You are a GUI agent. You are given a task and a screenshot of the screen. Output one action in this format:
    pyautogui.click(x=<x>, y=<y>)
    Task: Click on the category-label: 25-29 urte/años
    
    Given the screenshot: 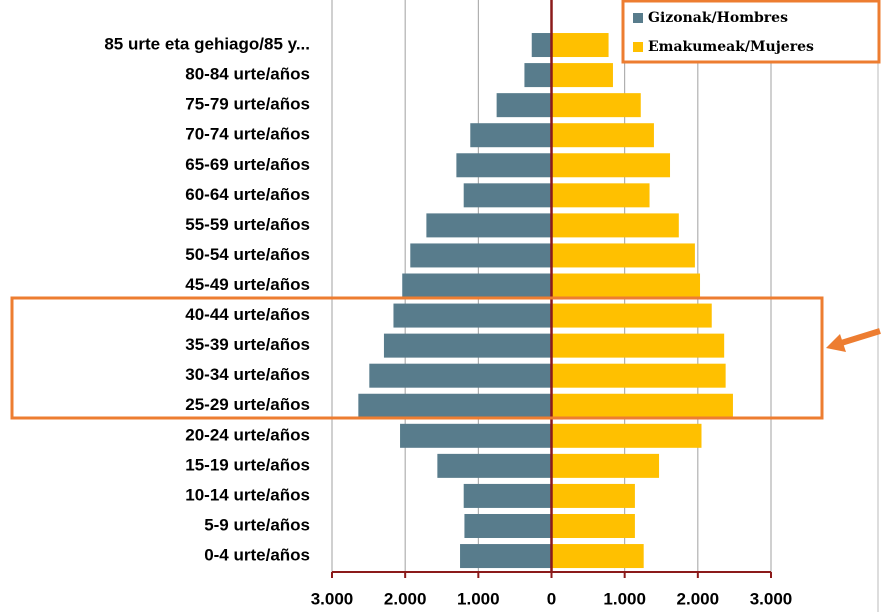 What is the action you would take?
    pyautogui.click(x=247, y=404)
    